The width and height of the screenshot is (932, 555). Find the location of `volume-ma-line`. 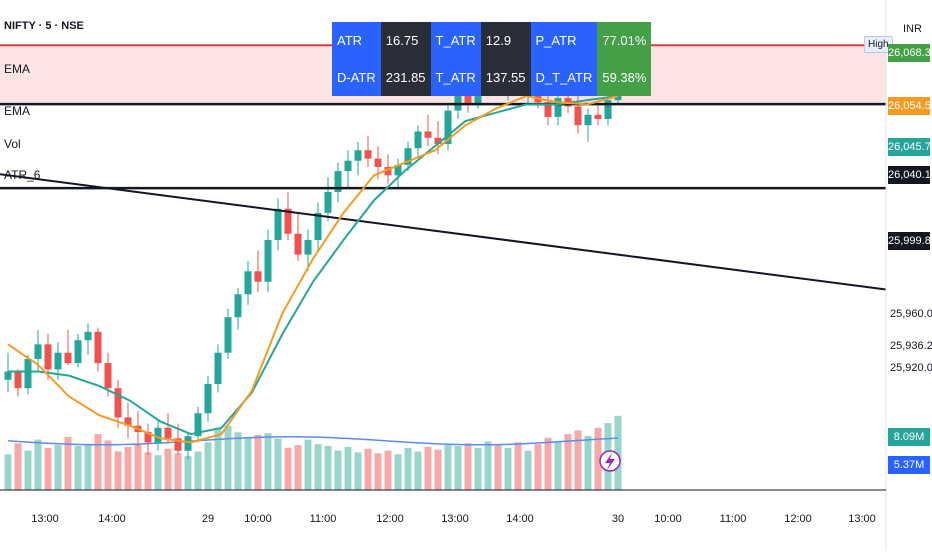

volume-ma-line is located at coordinates (313, 441).